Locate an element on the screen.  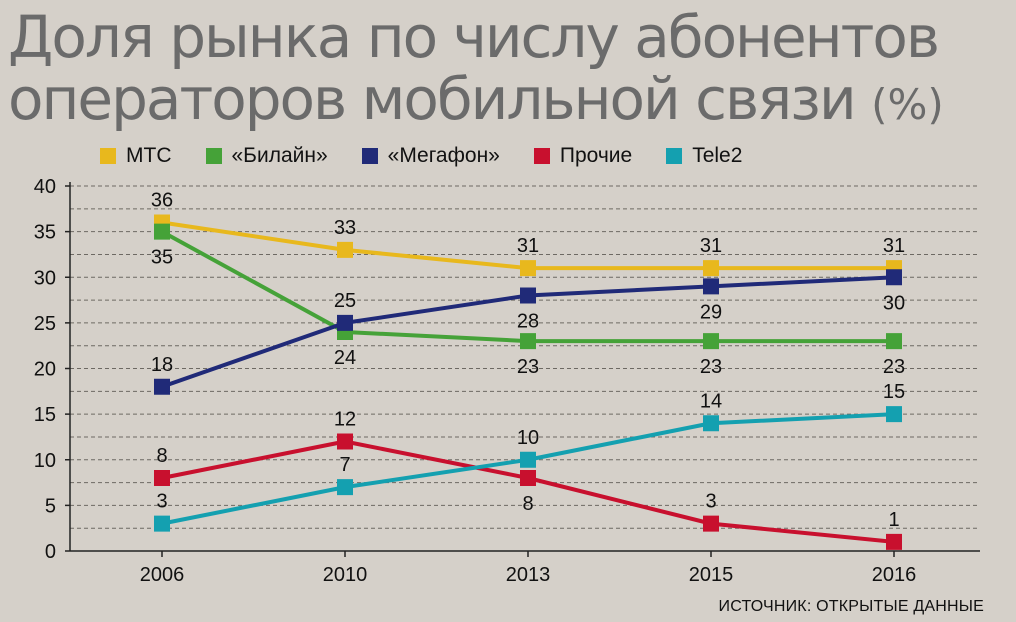
x-tick-label: 2016 is located at coordinates (894, 575).